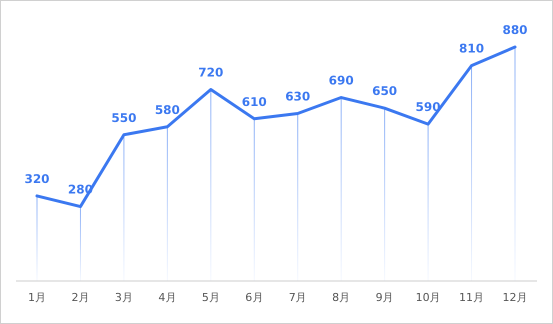 This screenshot has height=324, width=553. Describe the element at coordinates (515, 30) in the screenshot. I see `data-label: 880` at that location.